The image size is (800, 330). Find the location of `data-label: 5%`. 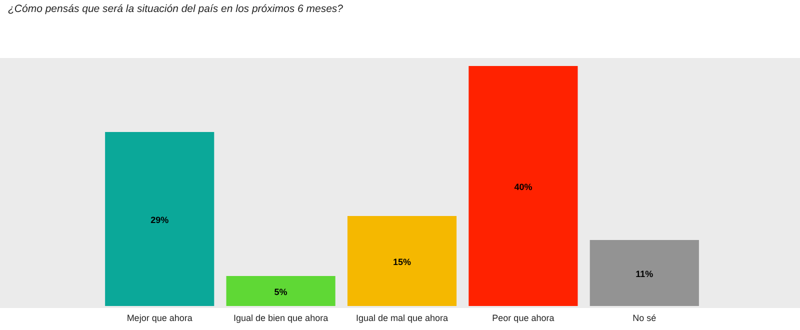

data-label: 5% is located at coordinates (281, 292).